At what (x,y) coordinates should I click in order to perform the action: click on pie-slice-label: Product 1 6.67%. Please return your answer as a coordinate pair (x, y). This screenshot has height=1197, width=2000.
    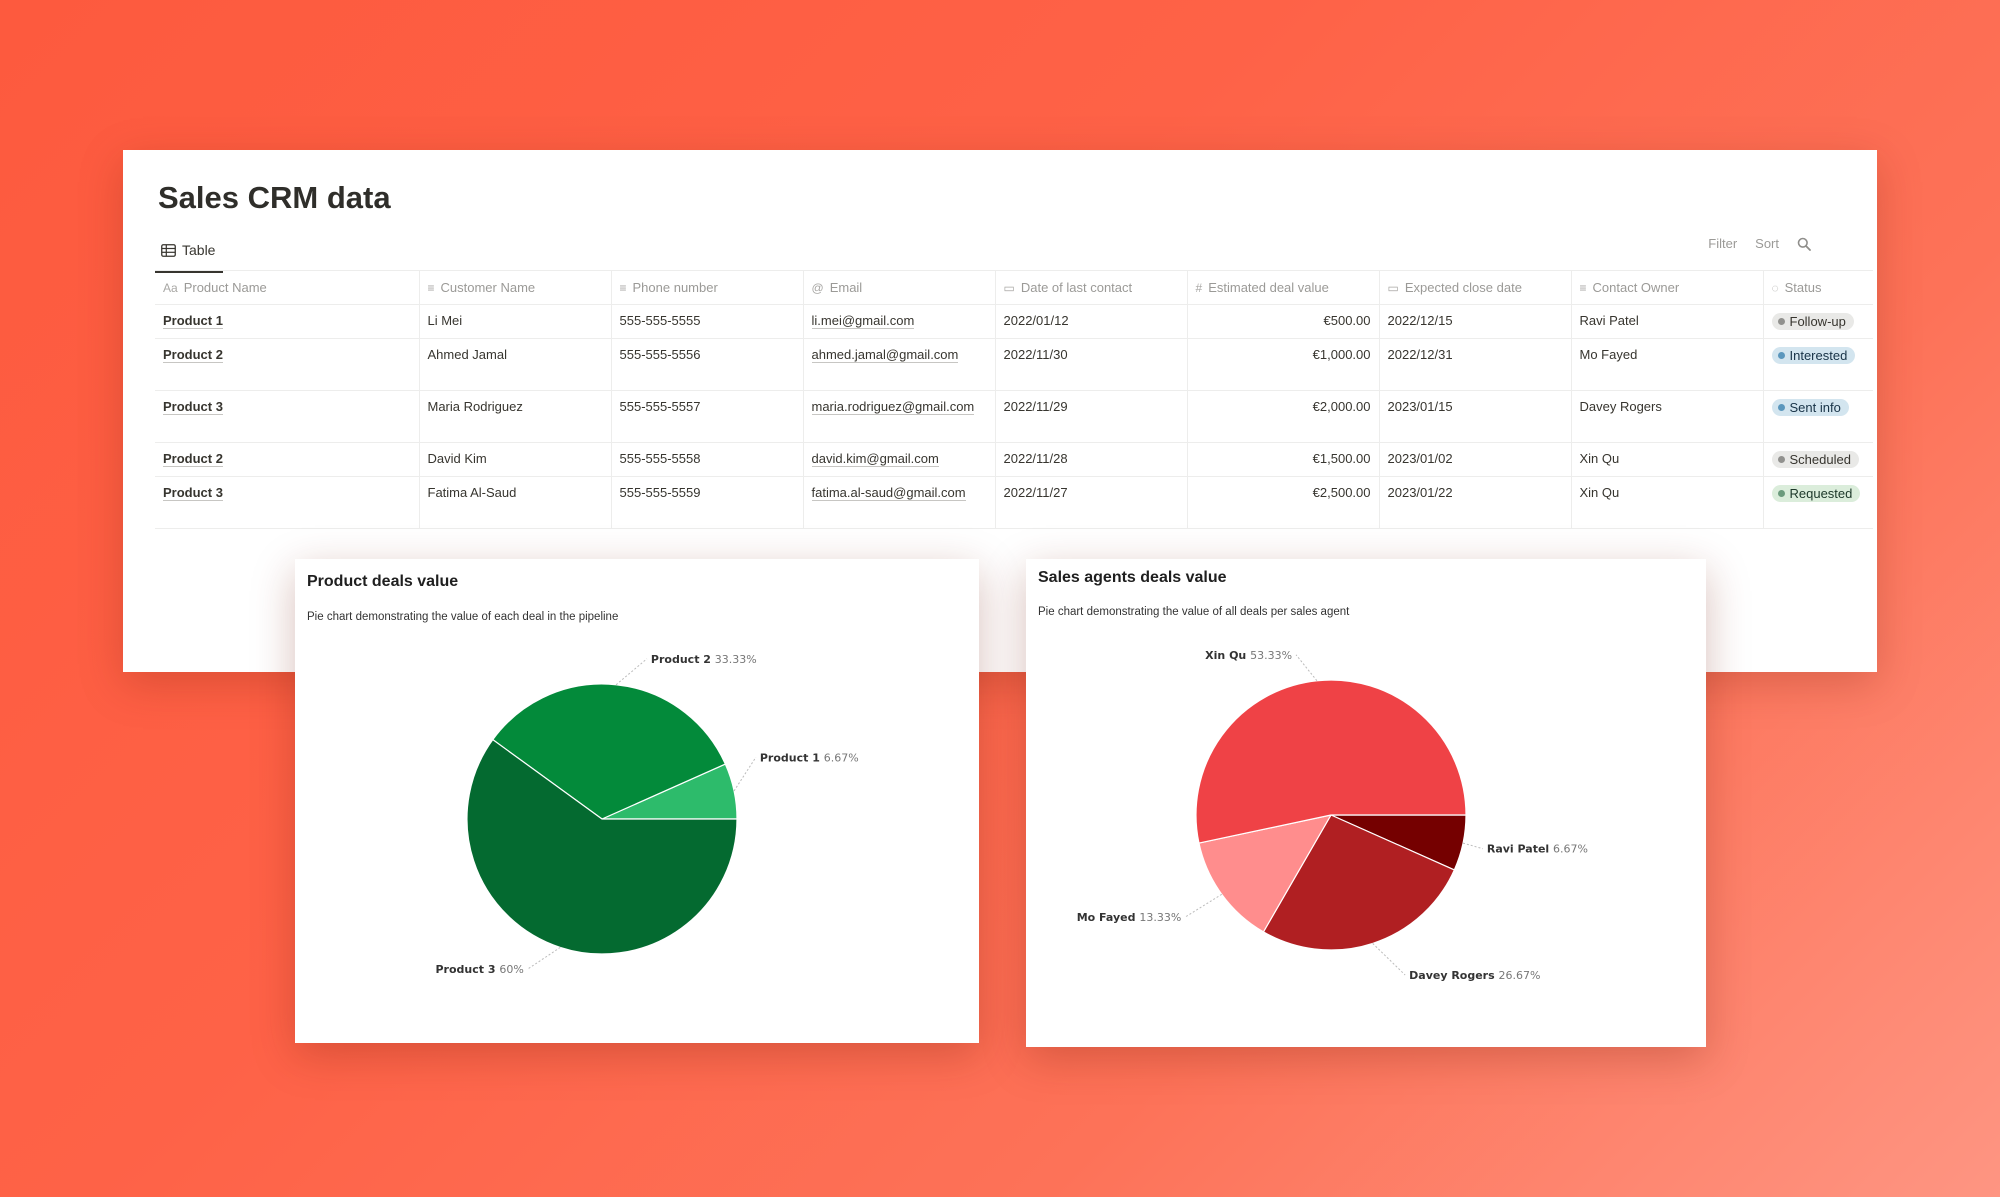
    Looking at the image, I should click on (809, 757).